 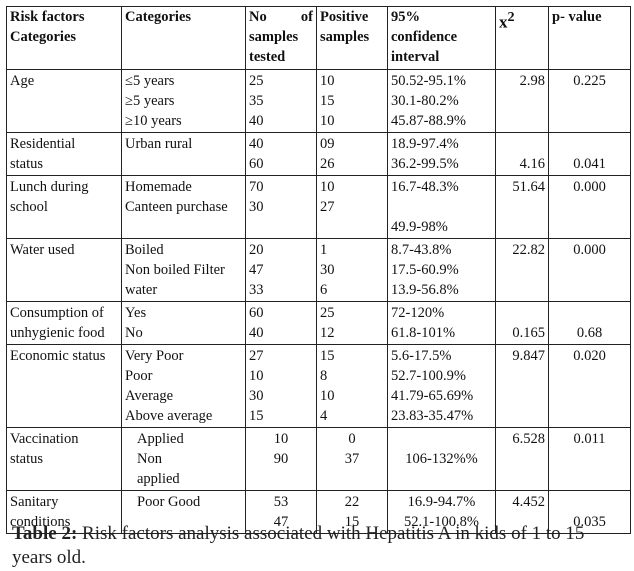 I want to click on tested-value: 70, so click(x=256, y=187).